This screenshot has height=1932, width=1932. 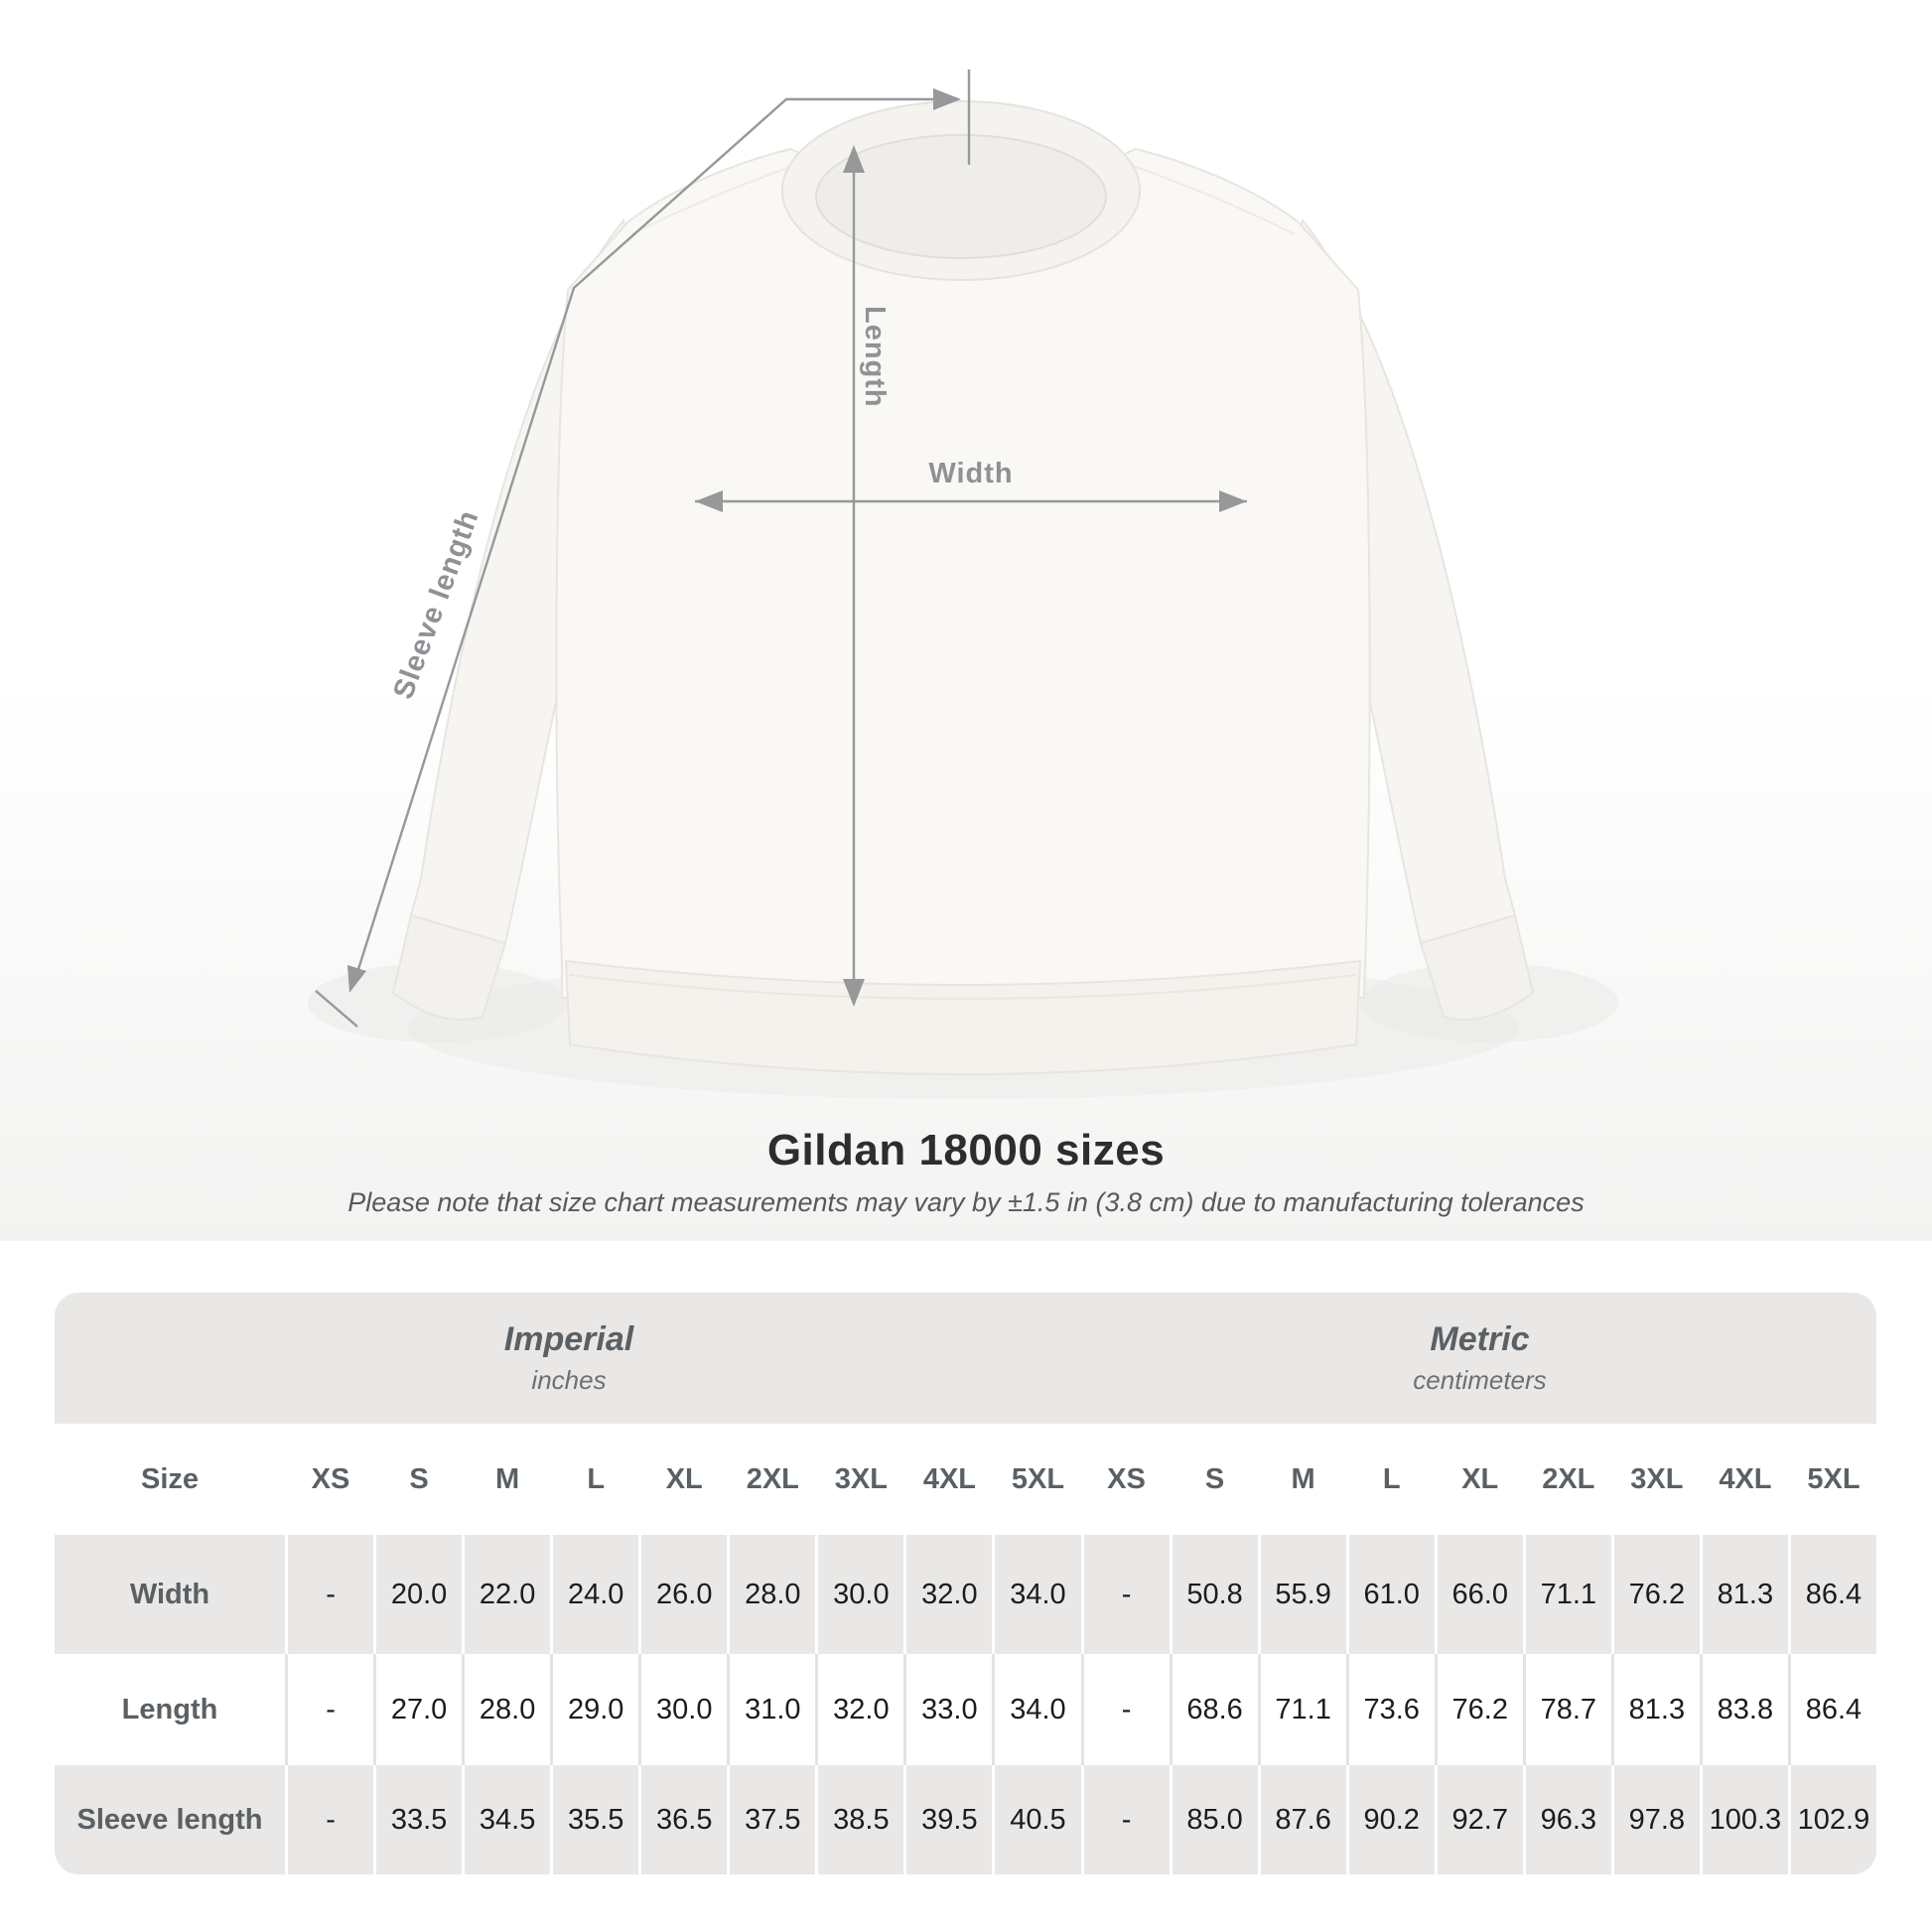 What do you see at coordinates (1392, 1480) in the screenshot?
I see `size-col: L` at bounding box center [1392, 1480].